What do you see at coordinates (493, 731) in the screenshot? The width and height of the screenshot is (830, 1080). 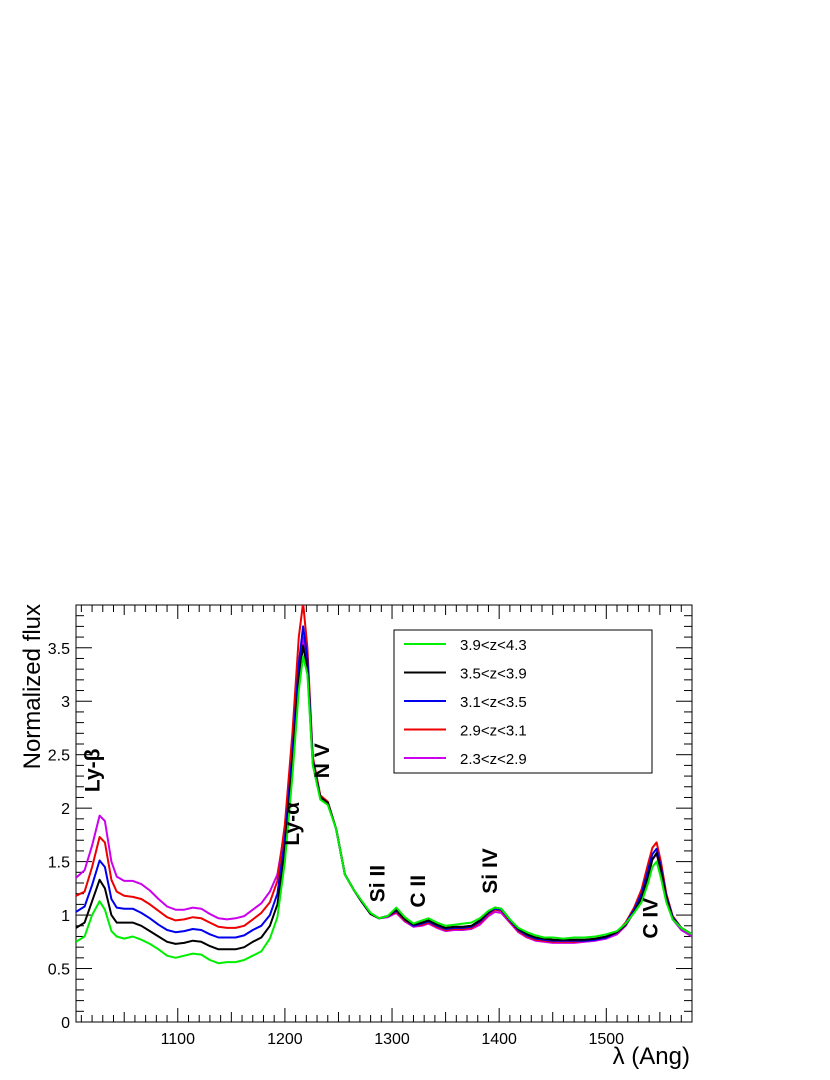 I see `legend-label: 2.9<z<3.1` at bounding box center [493, 731].